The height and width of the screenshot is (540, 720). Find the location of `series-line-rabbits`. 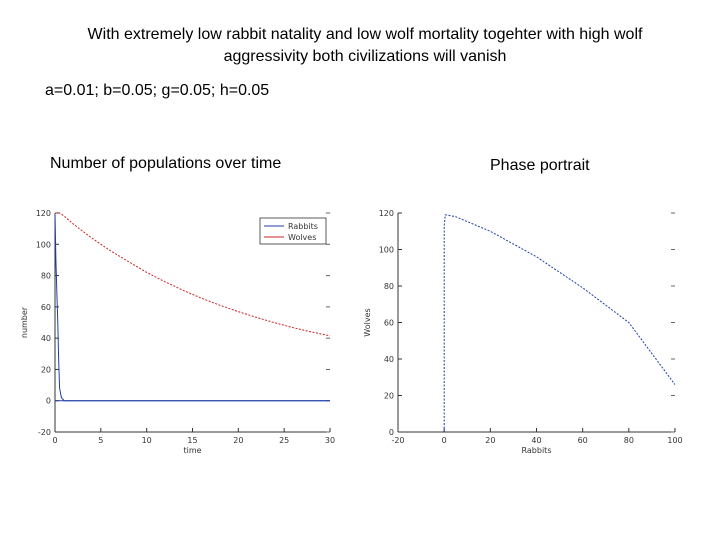

series-line-rabbits is located at coordinates (192, 307).